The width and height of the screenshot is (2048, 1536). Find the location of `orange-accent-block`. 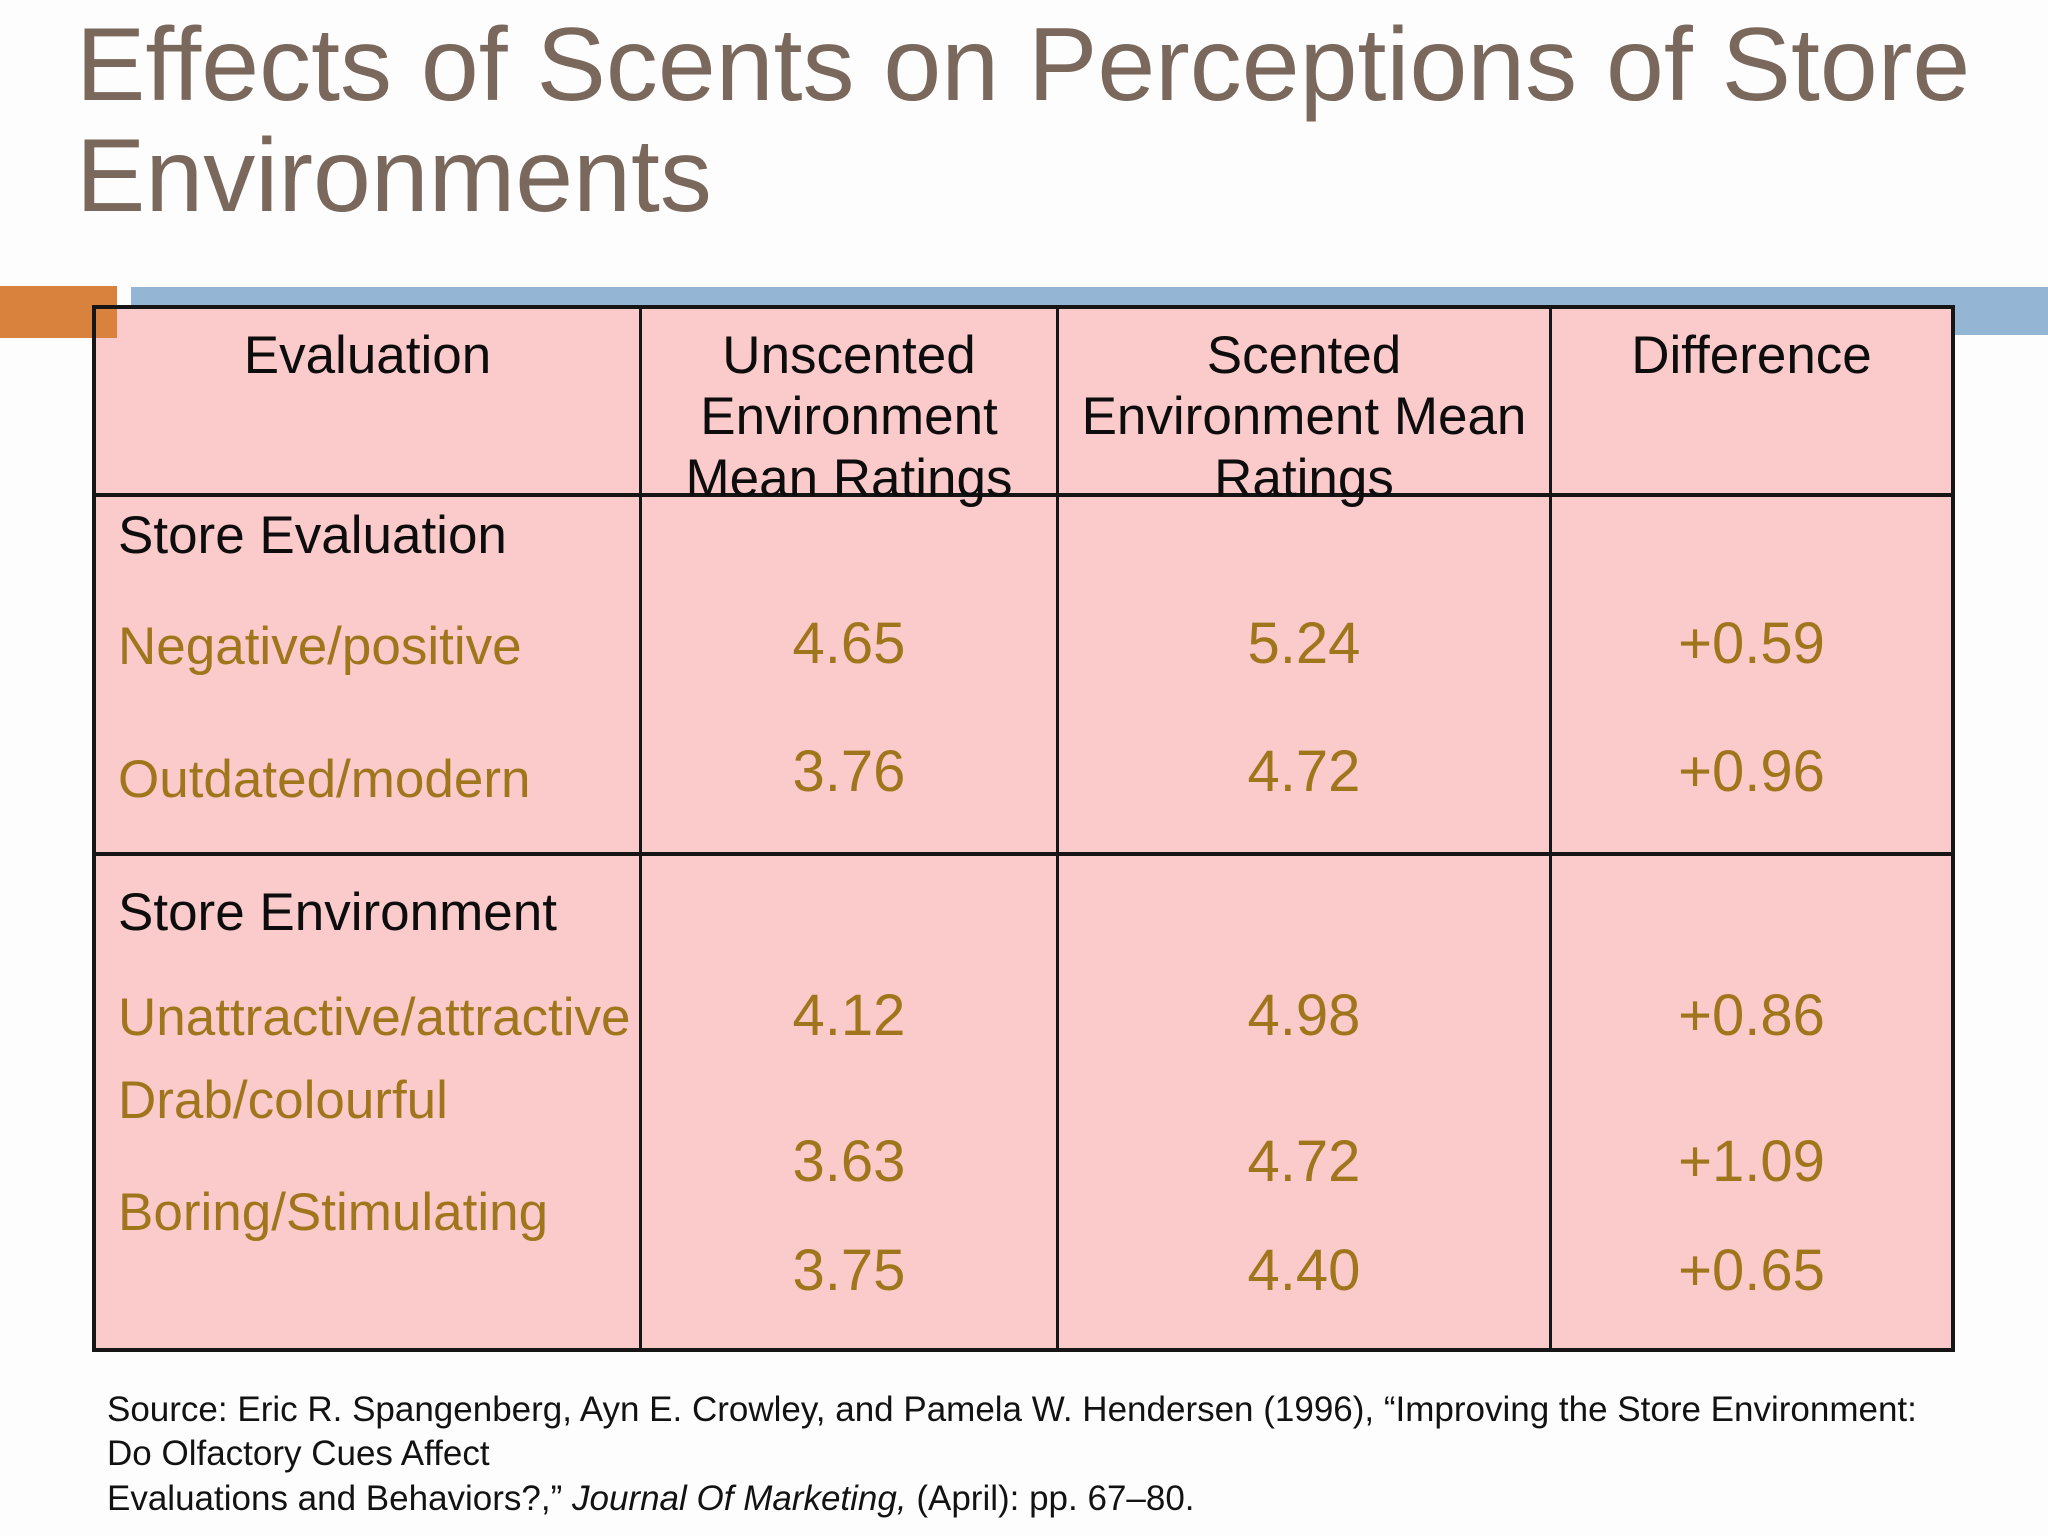

orange-accent-block is located at coordinates (58, 312).